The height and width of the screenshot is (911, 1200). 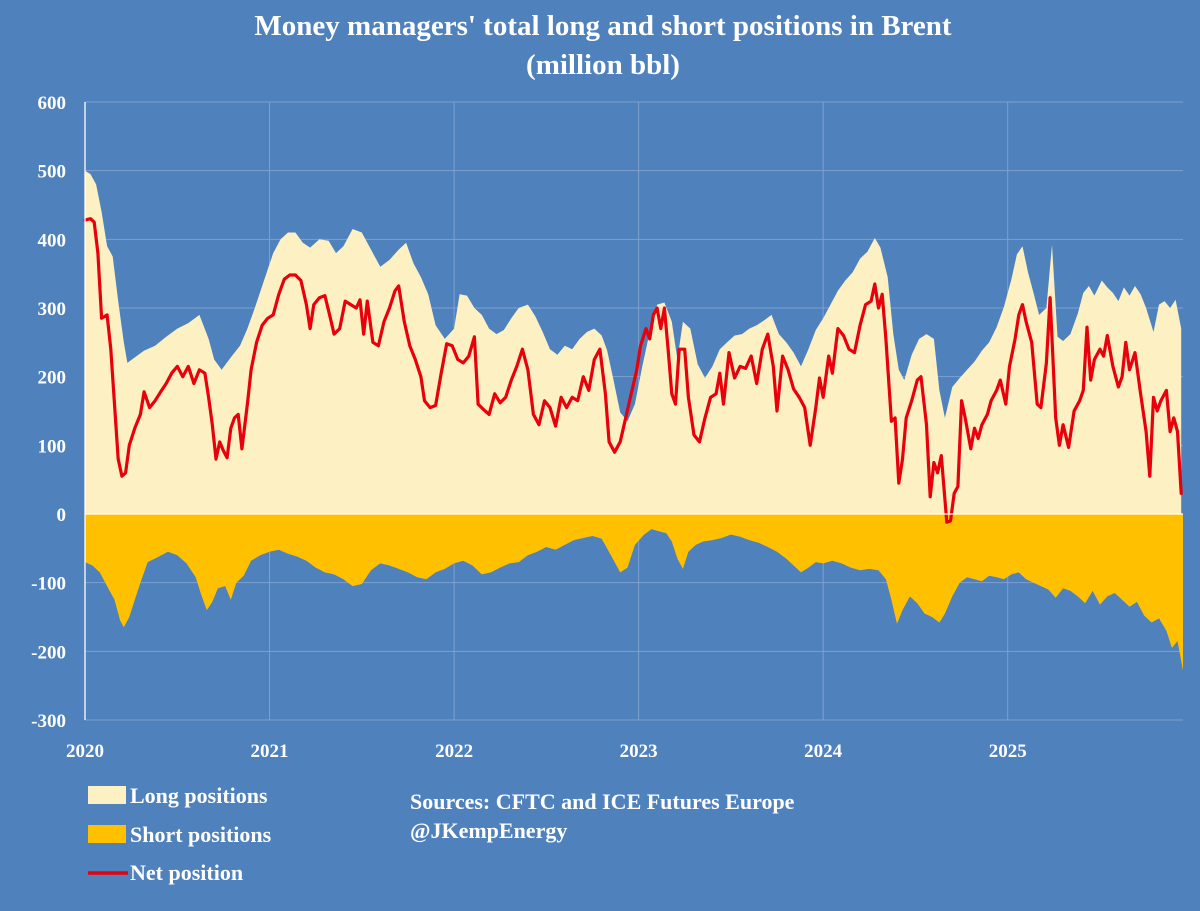 I want to click on y-tick-label: 600, so click(x=52, y=103).